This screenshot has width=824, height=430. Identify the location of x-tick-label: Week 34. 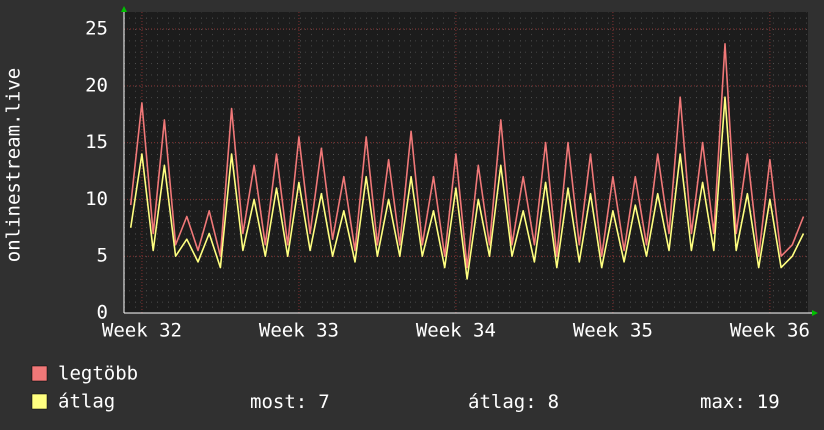
(456, 331).